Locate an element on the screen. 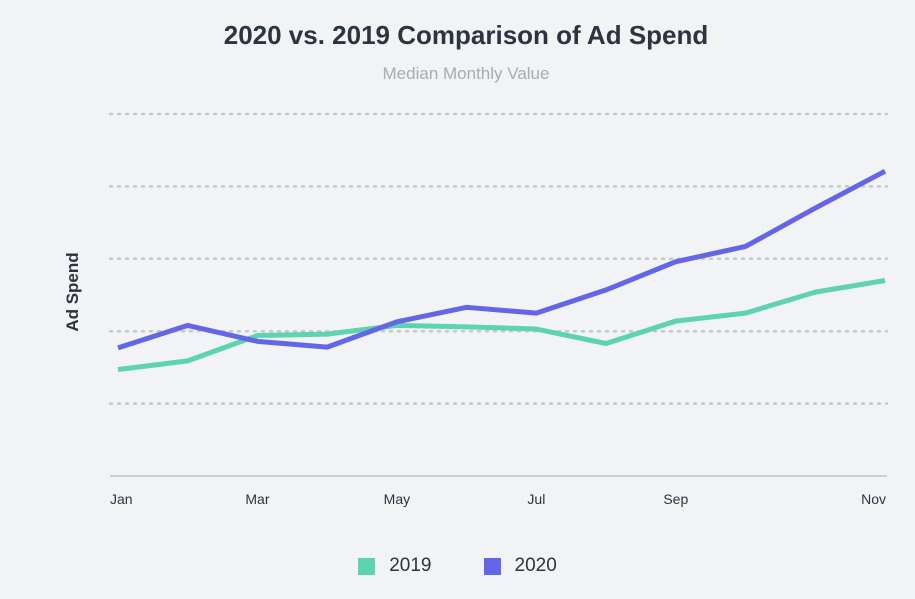  series-line-2019 is located at coordinates (501, 325).